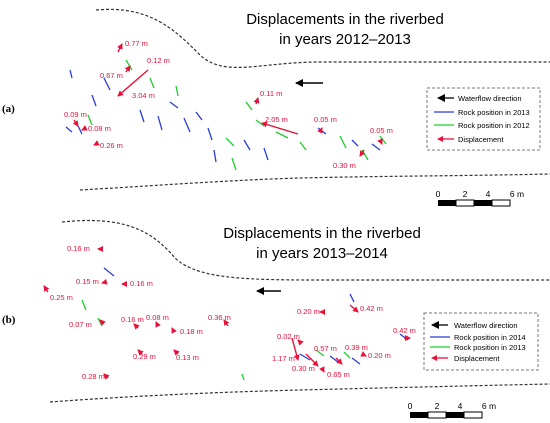 The width and height of the screenshot is (550, 423). What do you see at coordinates (158, 60) in the screenshot?
I see `displacement-label: 0.12 m` at bounding box center [158, 60].